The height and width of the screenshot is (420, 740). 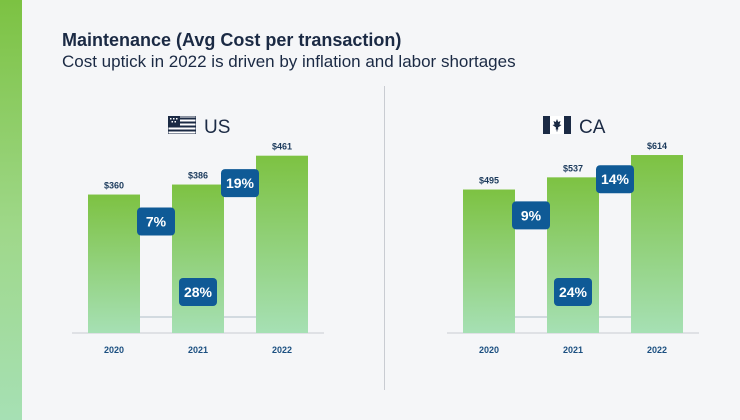 I want to click on us-bar-value-label: $386, so click(x=198, y=176).